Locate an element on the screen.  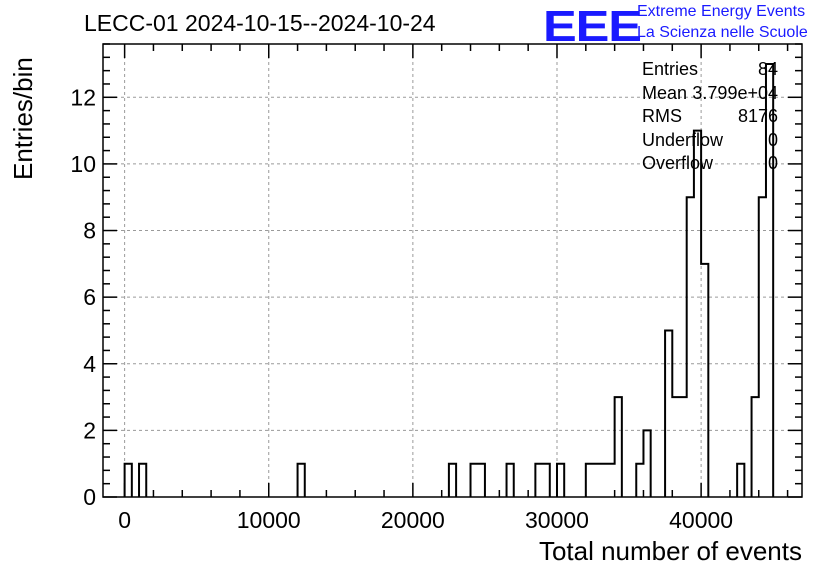
stat-label: Overflow is located at coordinates (678, 163).